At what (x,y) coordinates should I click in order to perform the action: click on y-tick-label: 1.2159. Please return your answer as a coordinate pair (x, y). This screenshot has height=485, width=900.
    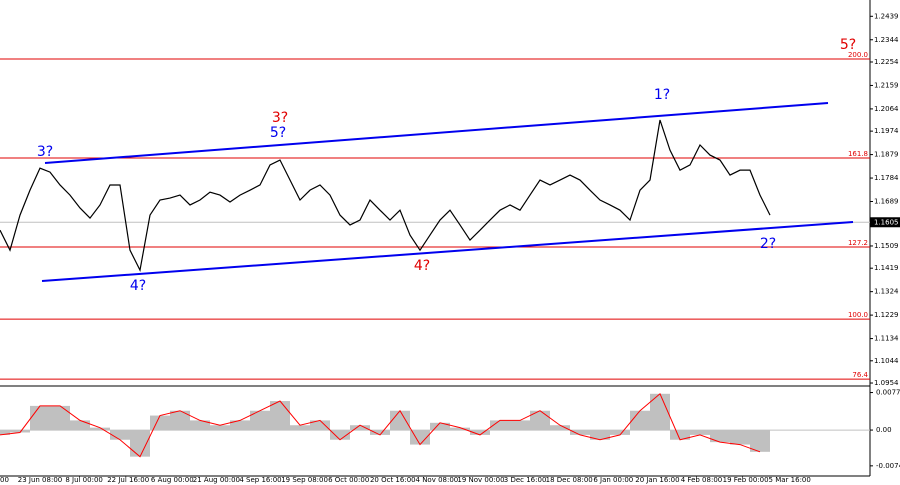
    Looking at the image, I should click on (886, 85).